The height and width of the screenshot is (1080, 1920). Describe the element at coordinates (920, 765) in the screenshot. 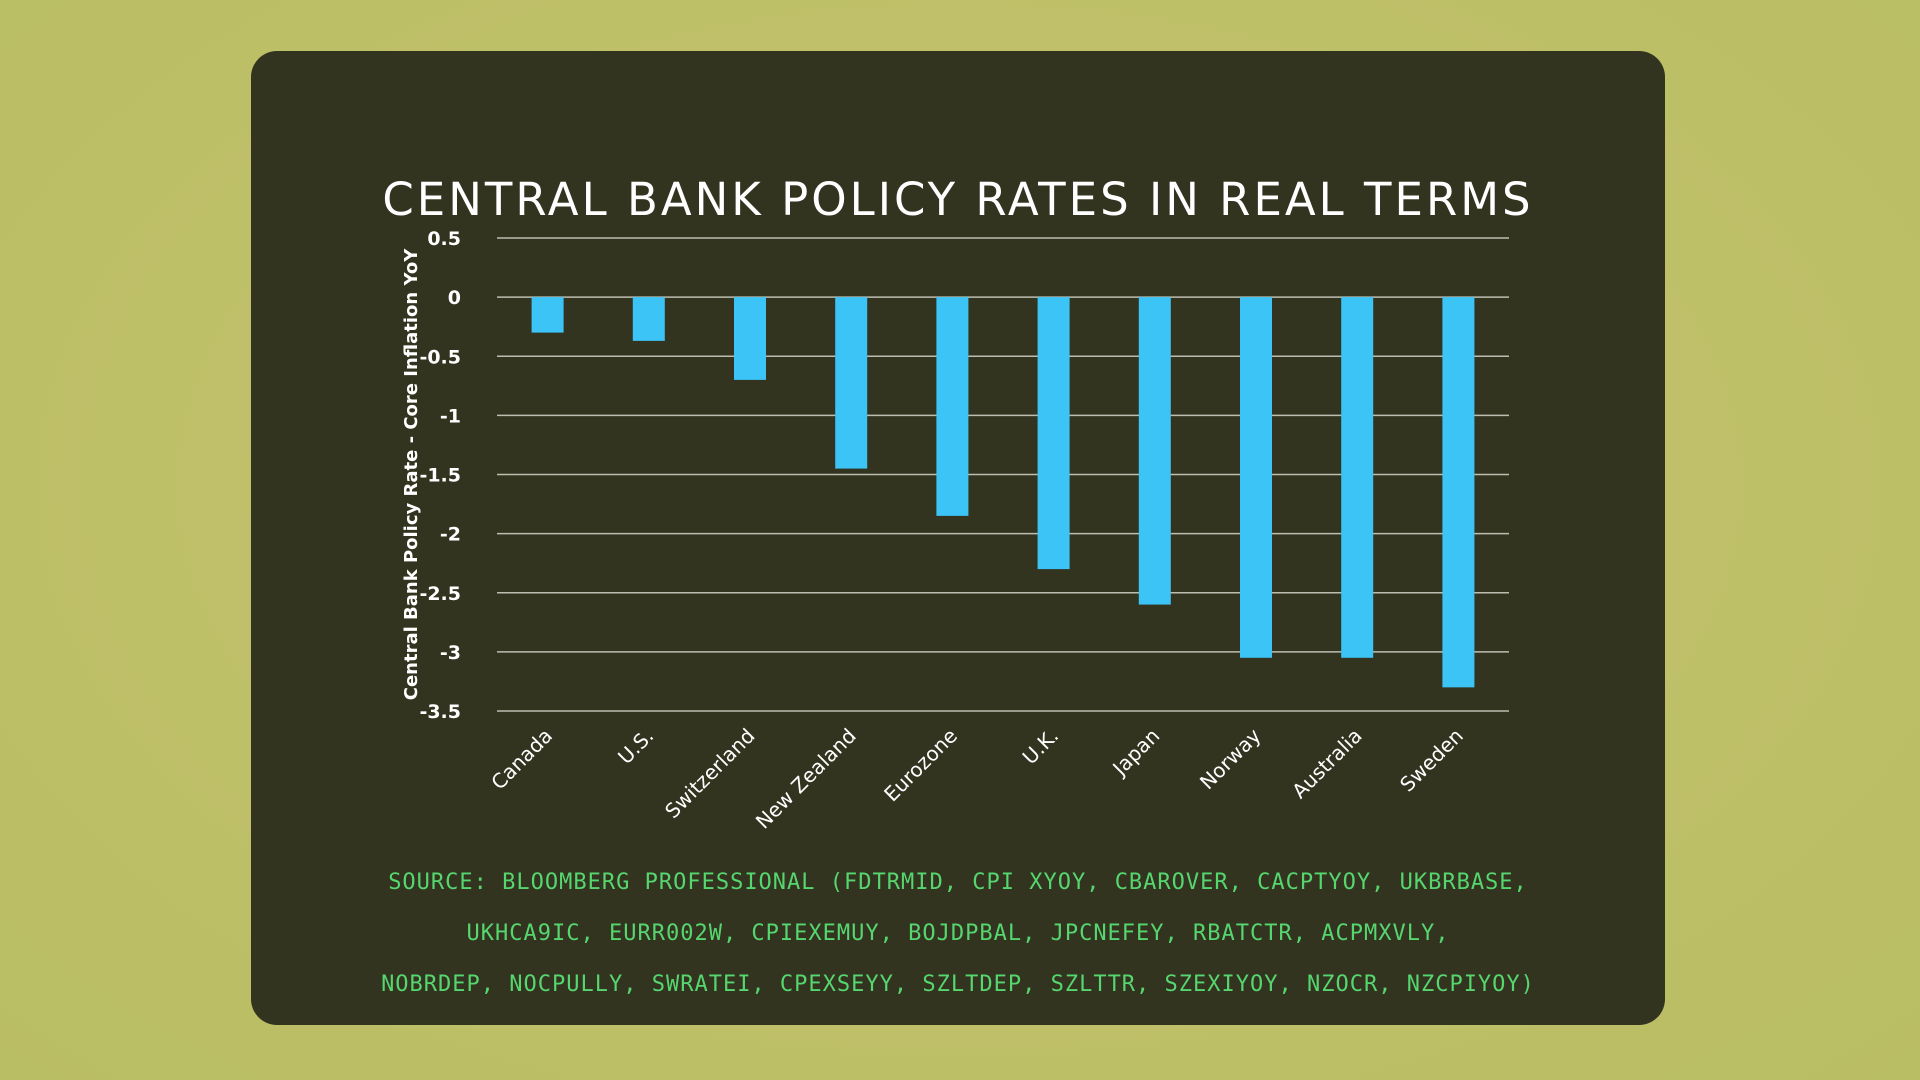

I see `x-category-label: Eurozone` at that location.